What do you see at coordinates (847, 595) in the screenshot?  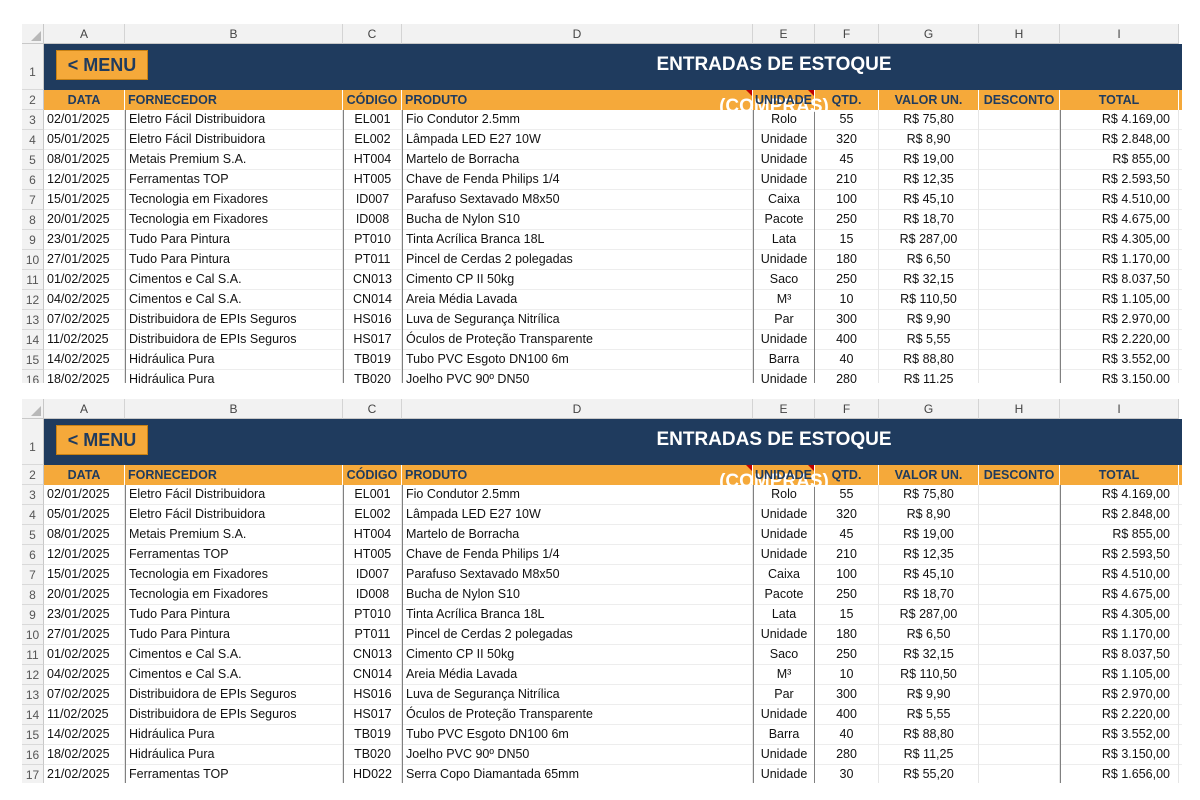 I see `cell-qtd: 250` at bounding box center [847, 595].